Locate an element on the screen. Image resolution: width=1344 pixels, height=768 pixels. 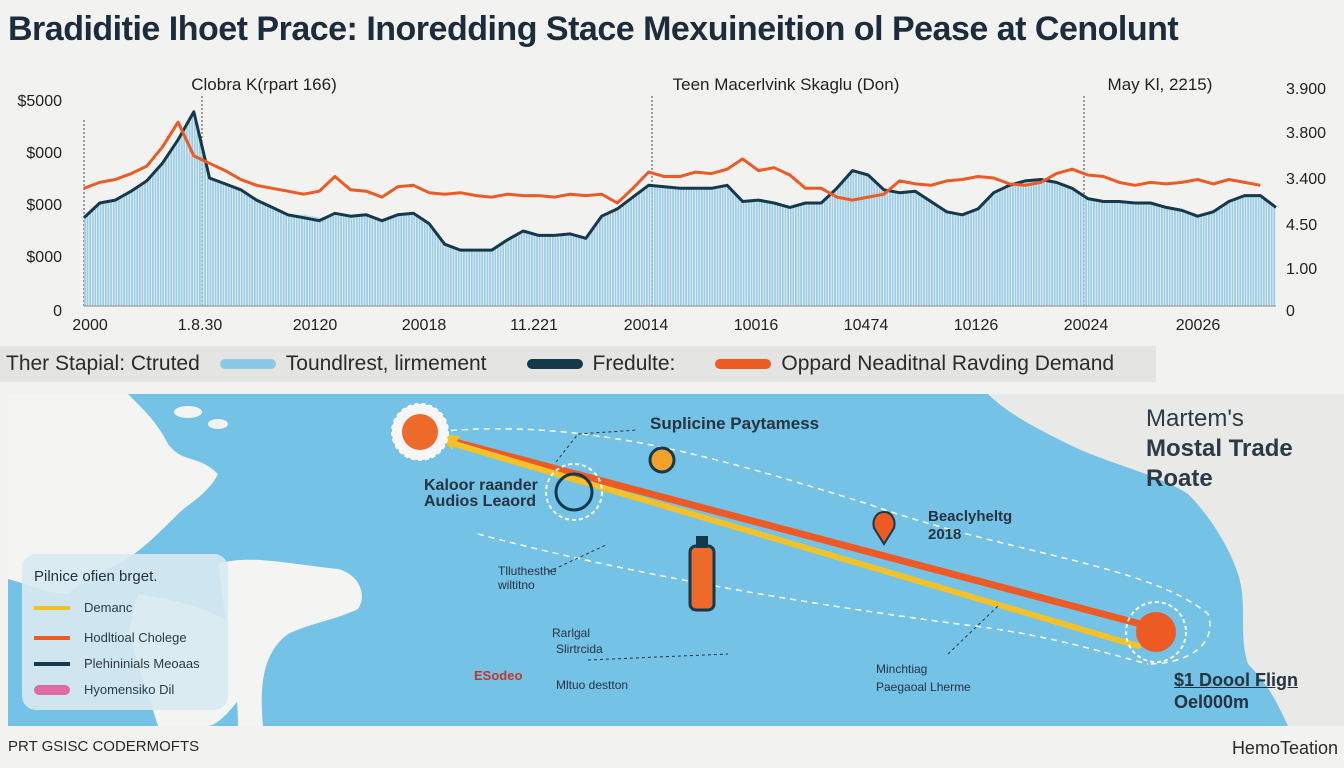
hub-ring is located at coordinates (574, 492).